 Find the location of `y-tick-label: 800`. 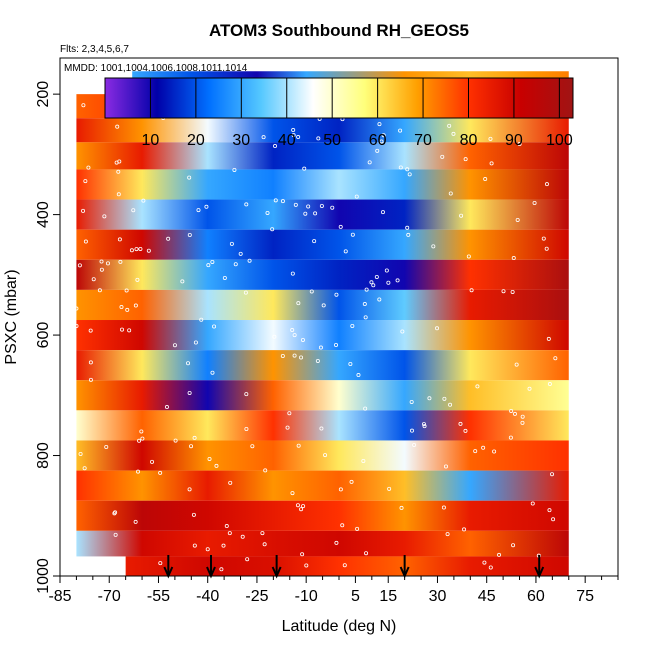

y-tick-label: 800 is located at coordinates (43, 455).